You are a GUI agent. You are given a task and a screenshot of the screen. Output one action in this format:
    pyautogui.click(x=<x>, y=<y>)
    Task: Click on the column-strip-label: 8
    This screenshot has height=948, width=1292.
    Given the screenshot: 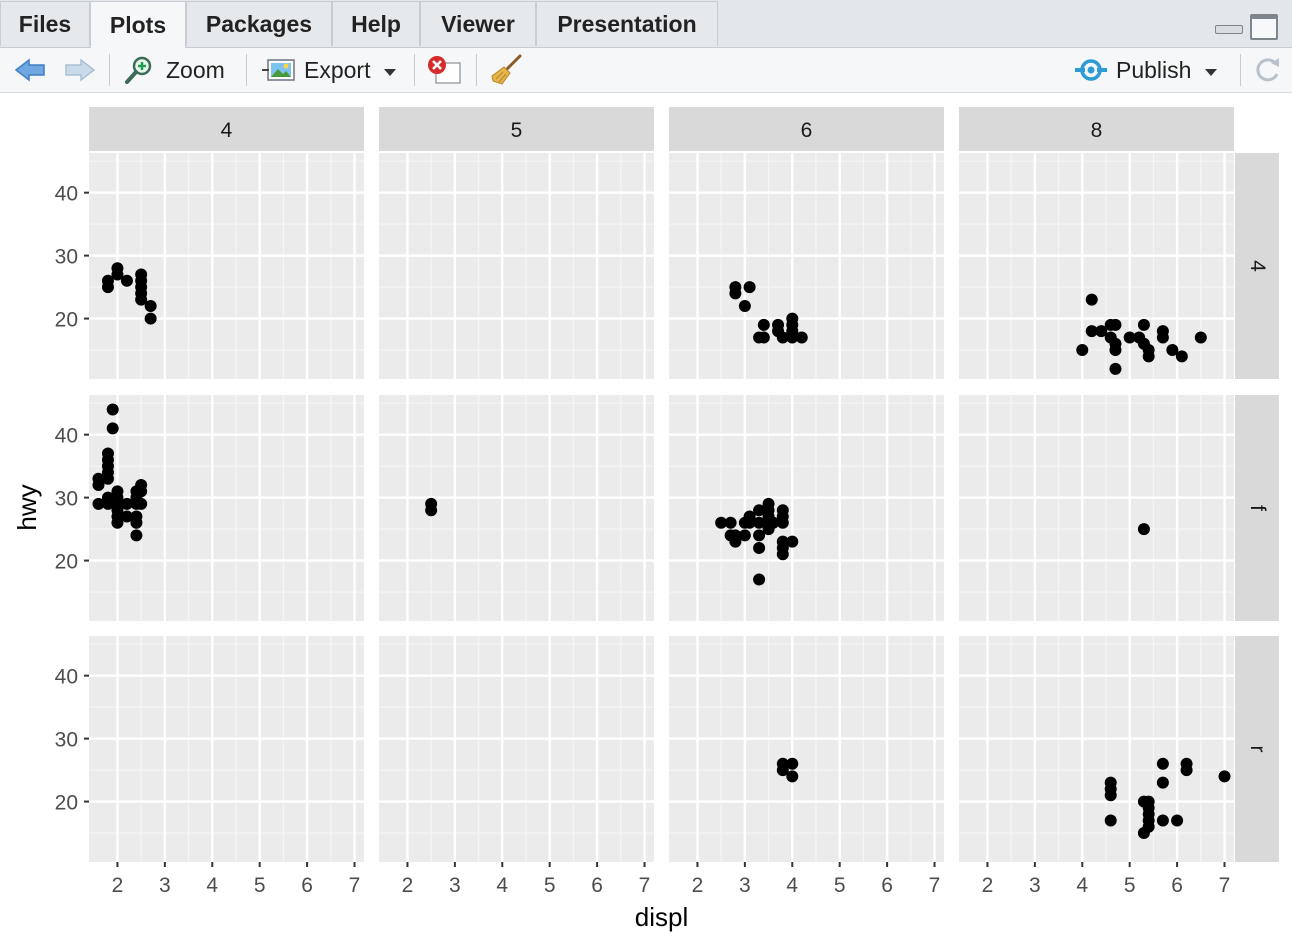 What is the action you would take?
    pyautogui.click(x=1097, y=130)
    